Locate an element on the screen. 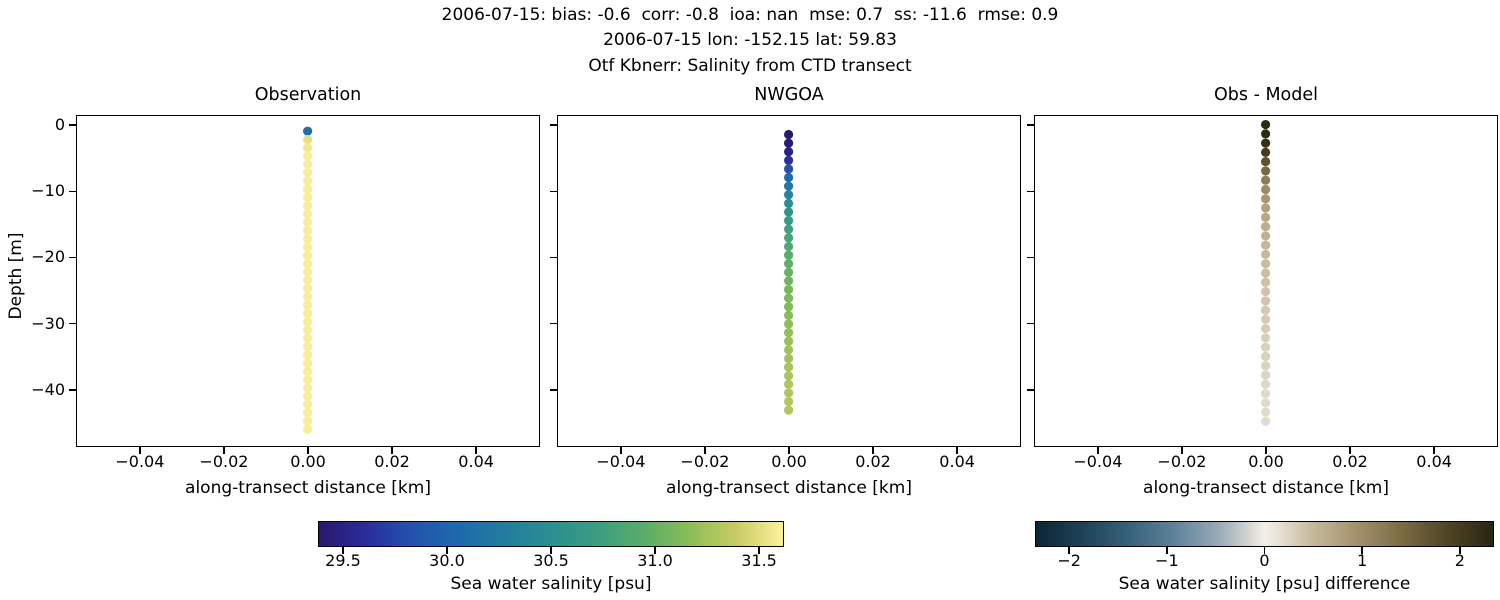 Image resolution: width=1500 pixels, height=600 pixels. colorbar-label-salinity: Sea water salinity [psu] is located at coordinates (551, 584).